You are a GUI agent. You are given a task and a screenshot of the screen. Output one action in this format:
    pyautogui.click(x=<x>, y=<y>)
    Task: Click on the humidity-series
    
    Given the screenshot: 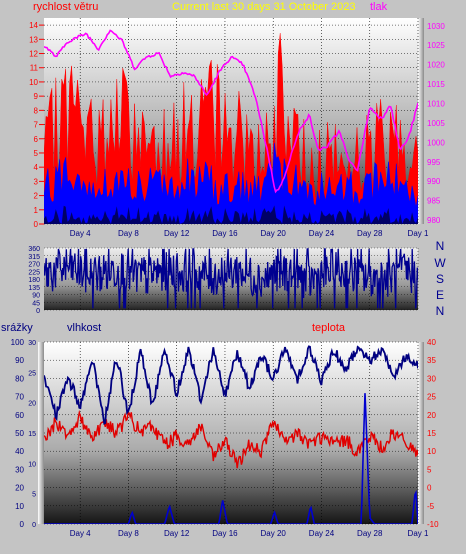 What is the action you would take?
    pyautogui.click(x=231, y=385)
    